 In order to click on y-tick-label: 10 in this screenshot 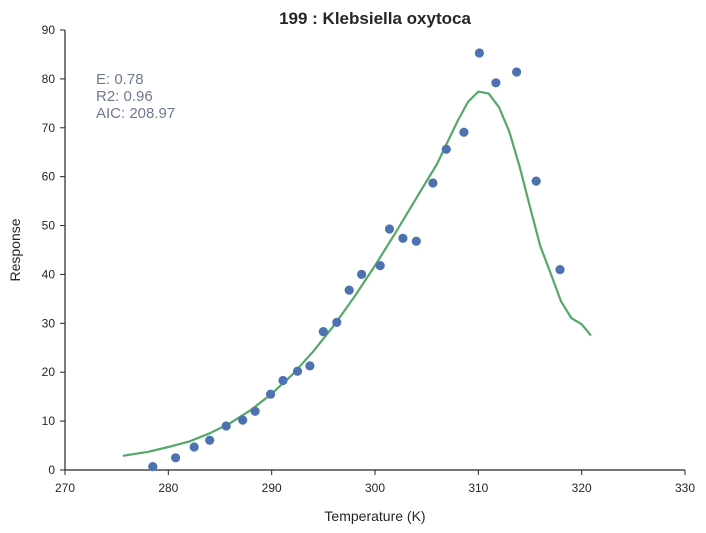, I will do `click(49, 421)`.